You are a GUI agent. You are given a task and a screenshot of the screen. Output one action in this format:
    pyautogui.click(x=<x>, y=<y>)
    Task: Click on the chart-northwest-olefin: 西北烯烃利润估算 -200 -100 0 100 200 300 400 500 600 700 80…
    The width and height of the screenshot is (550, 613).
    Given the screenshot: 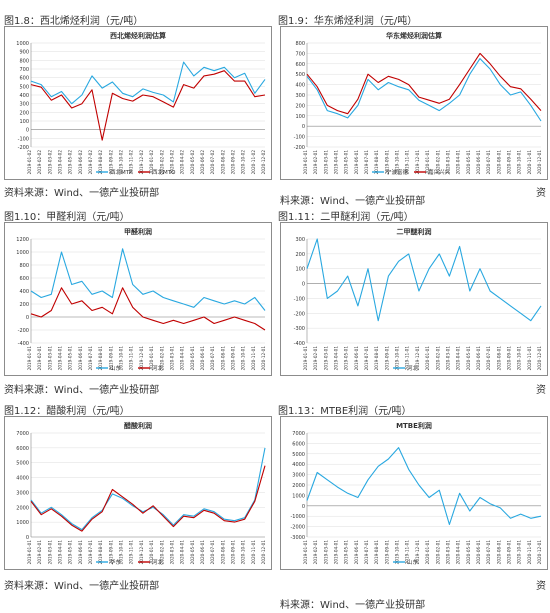 What is the action you would take?
    pyautogui.click(x=141, y=103)
    